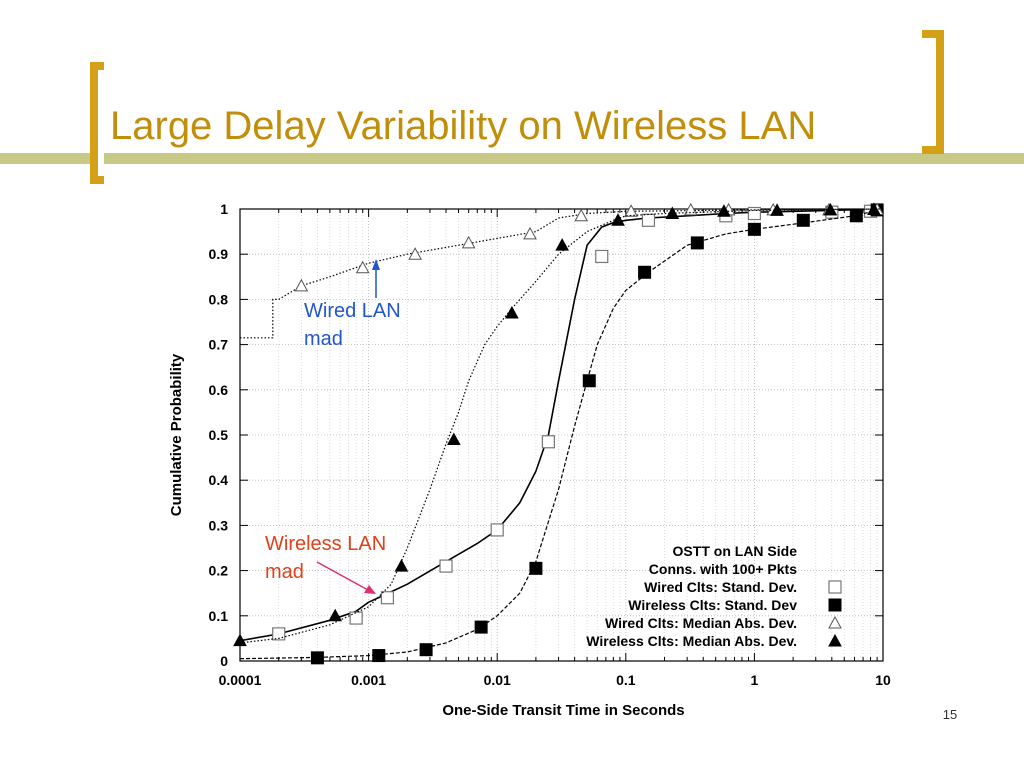  What do you see at coordinates (463, 126) in the screenshot?
I see `slide-title: Large Delay Variability on Wireless LAN` at bounding box center [463, 126].